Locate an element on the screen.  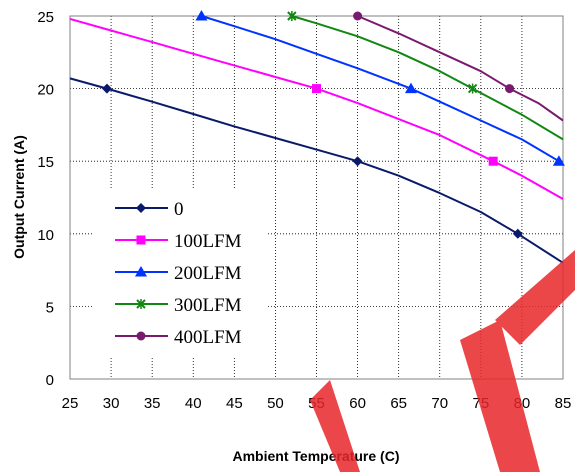
x-tick-label: 65 is located at coordinates (398, 403).